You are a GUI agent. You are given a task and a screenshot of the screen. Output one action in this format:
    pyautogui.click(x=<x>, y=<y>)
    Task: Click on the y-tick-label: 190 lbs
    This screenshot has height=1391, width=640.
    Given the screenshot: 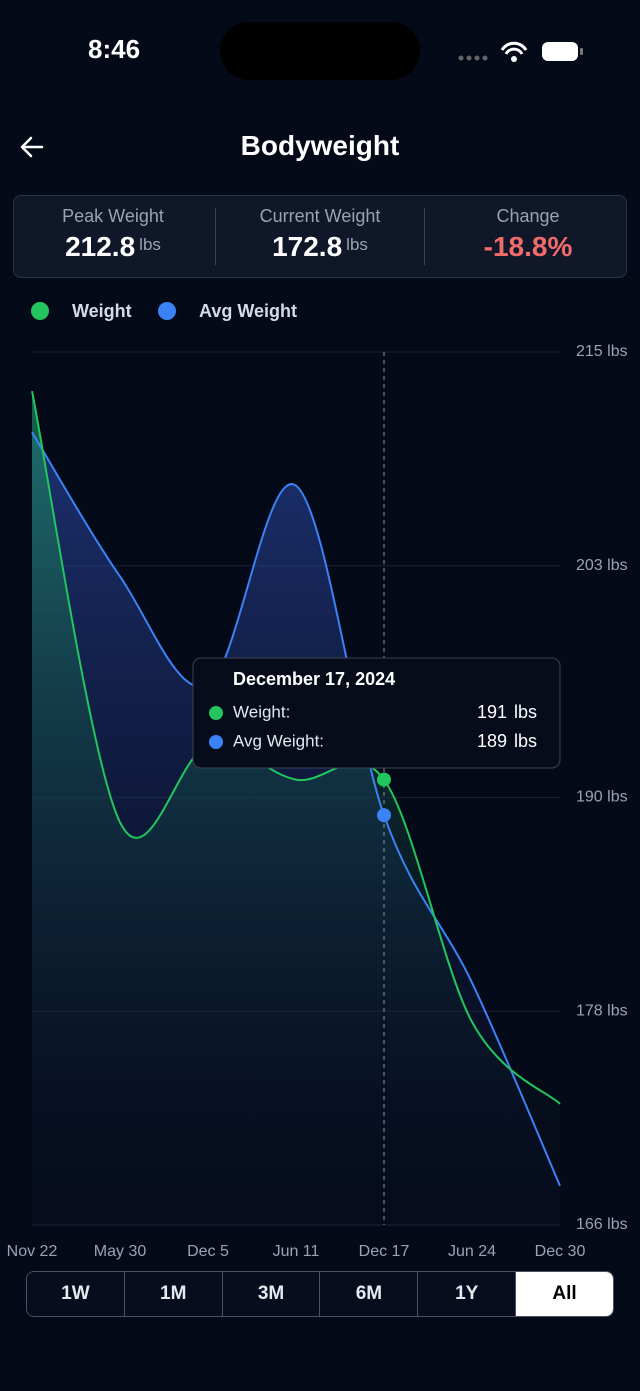 What is the action you would take?
    pyautogui.click(x=602, y=797)
    